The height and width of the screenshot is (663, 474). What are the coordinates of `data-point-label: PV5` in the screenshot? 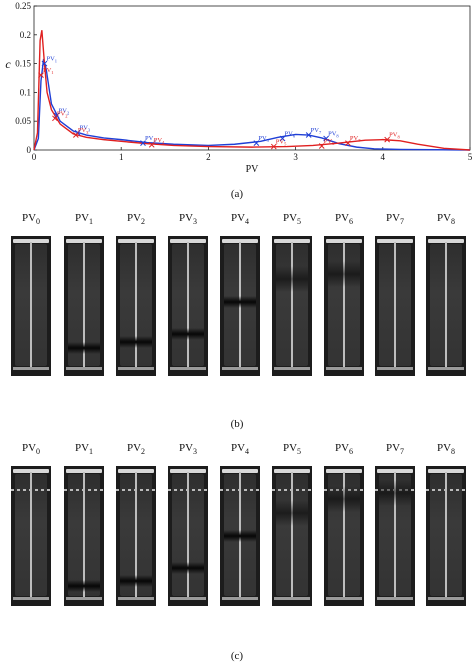 It's located at (263, 139).